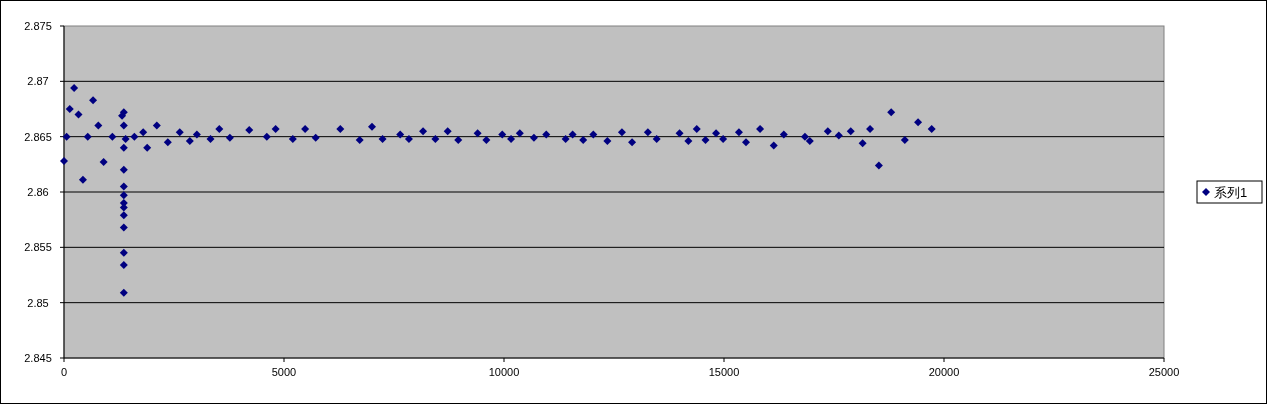 The image size is (1267, 404). Describe the element at coordinates (38, 358) in the screenshot. I see `y-tick-label: 2.845` at that location.